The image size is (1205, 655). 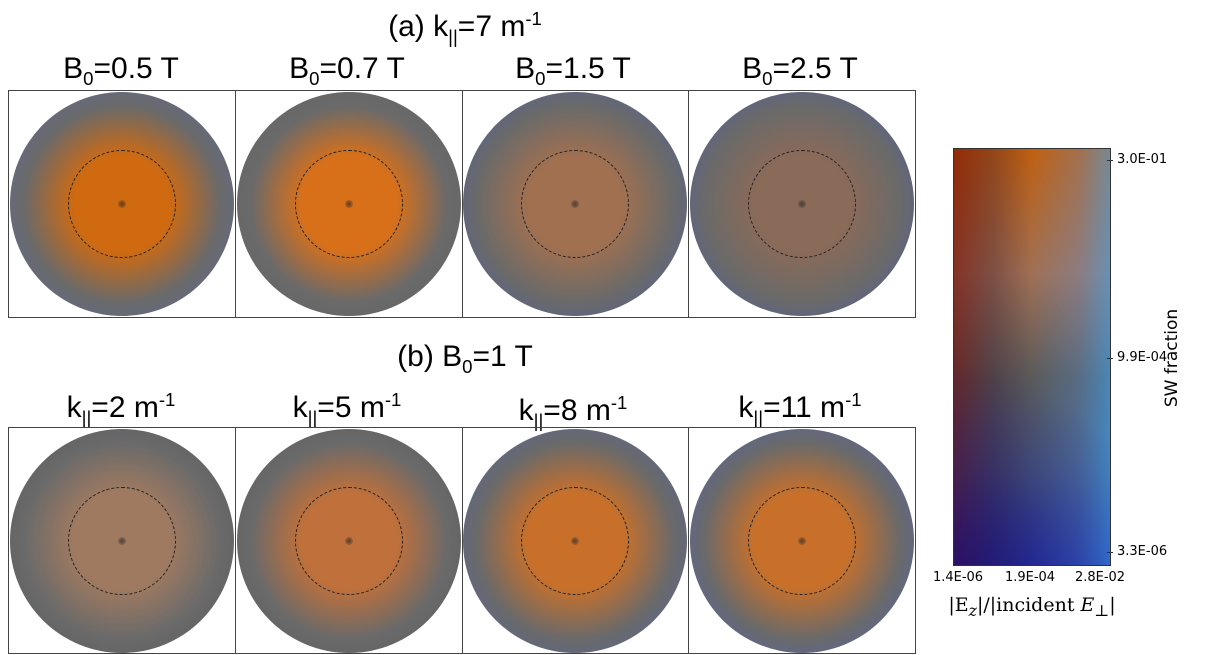 I want to click on row-a-title-sup: -1, so click(x=533, y=18).